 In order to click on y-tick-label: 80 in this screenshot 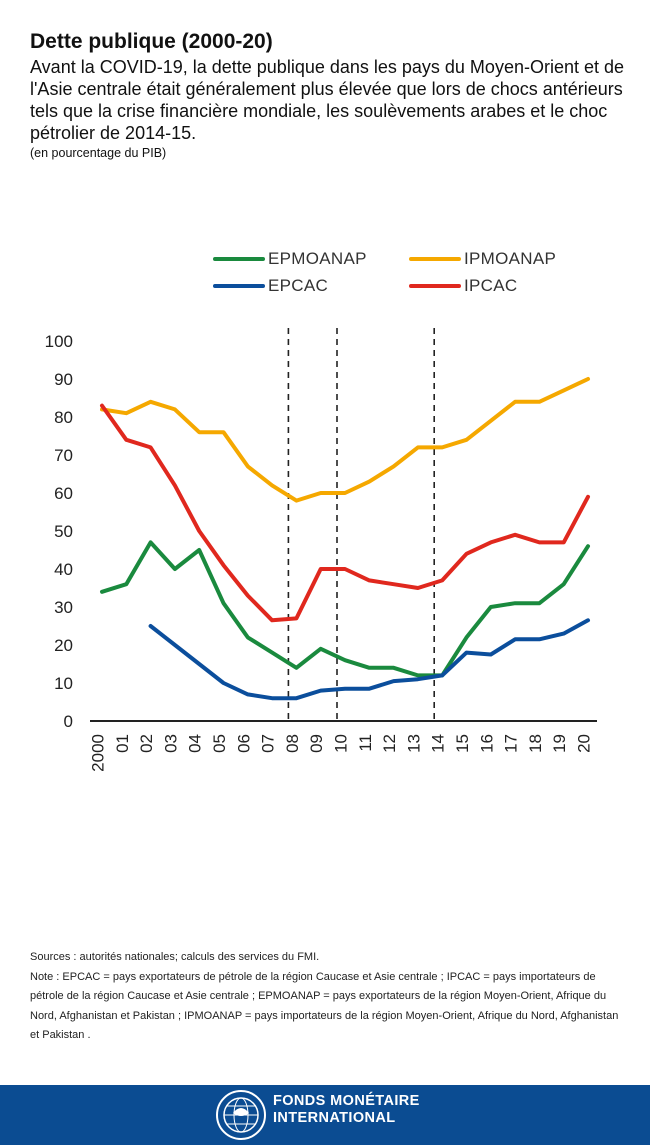, I will do `click(63, 417)`.